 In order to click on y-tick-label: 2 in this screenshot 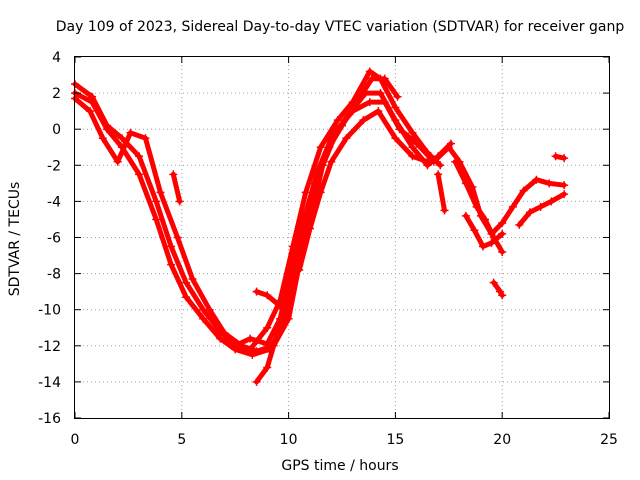, I will do `click(56, 94)`.